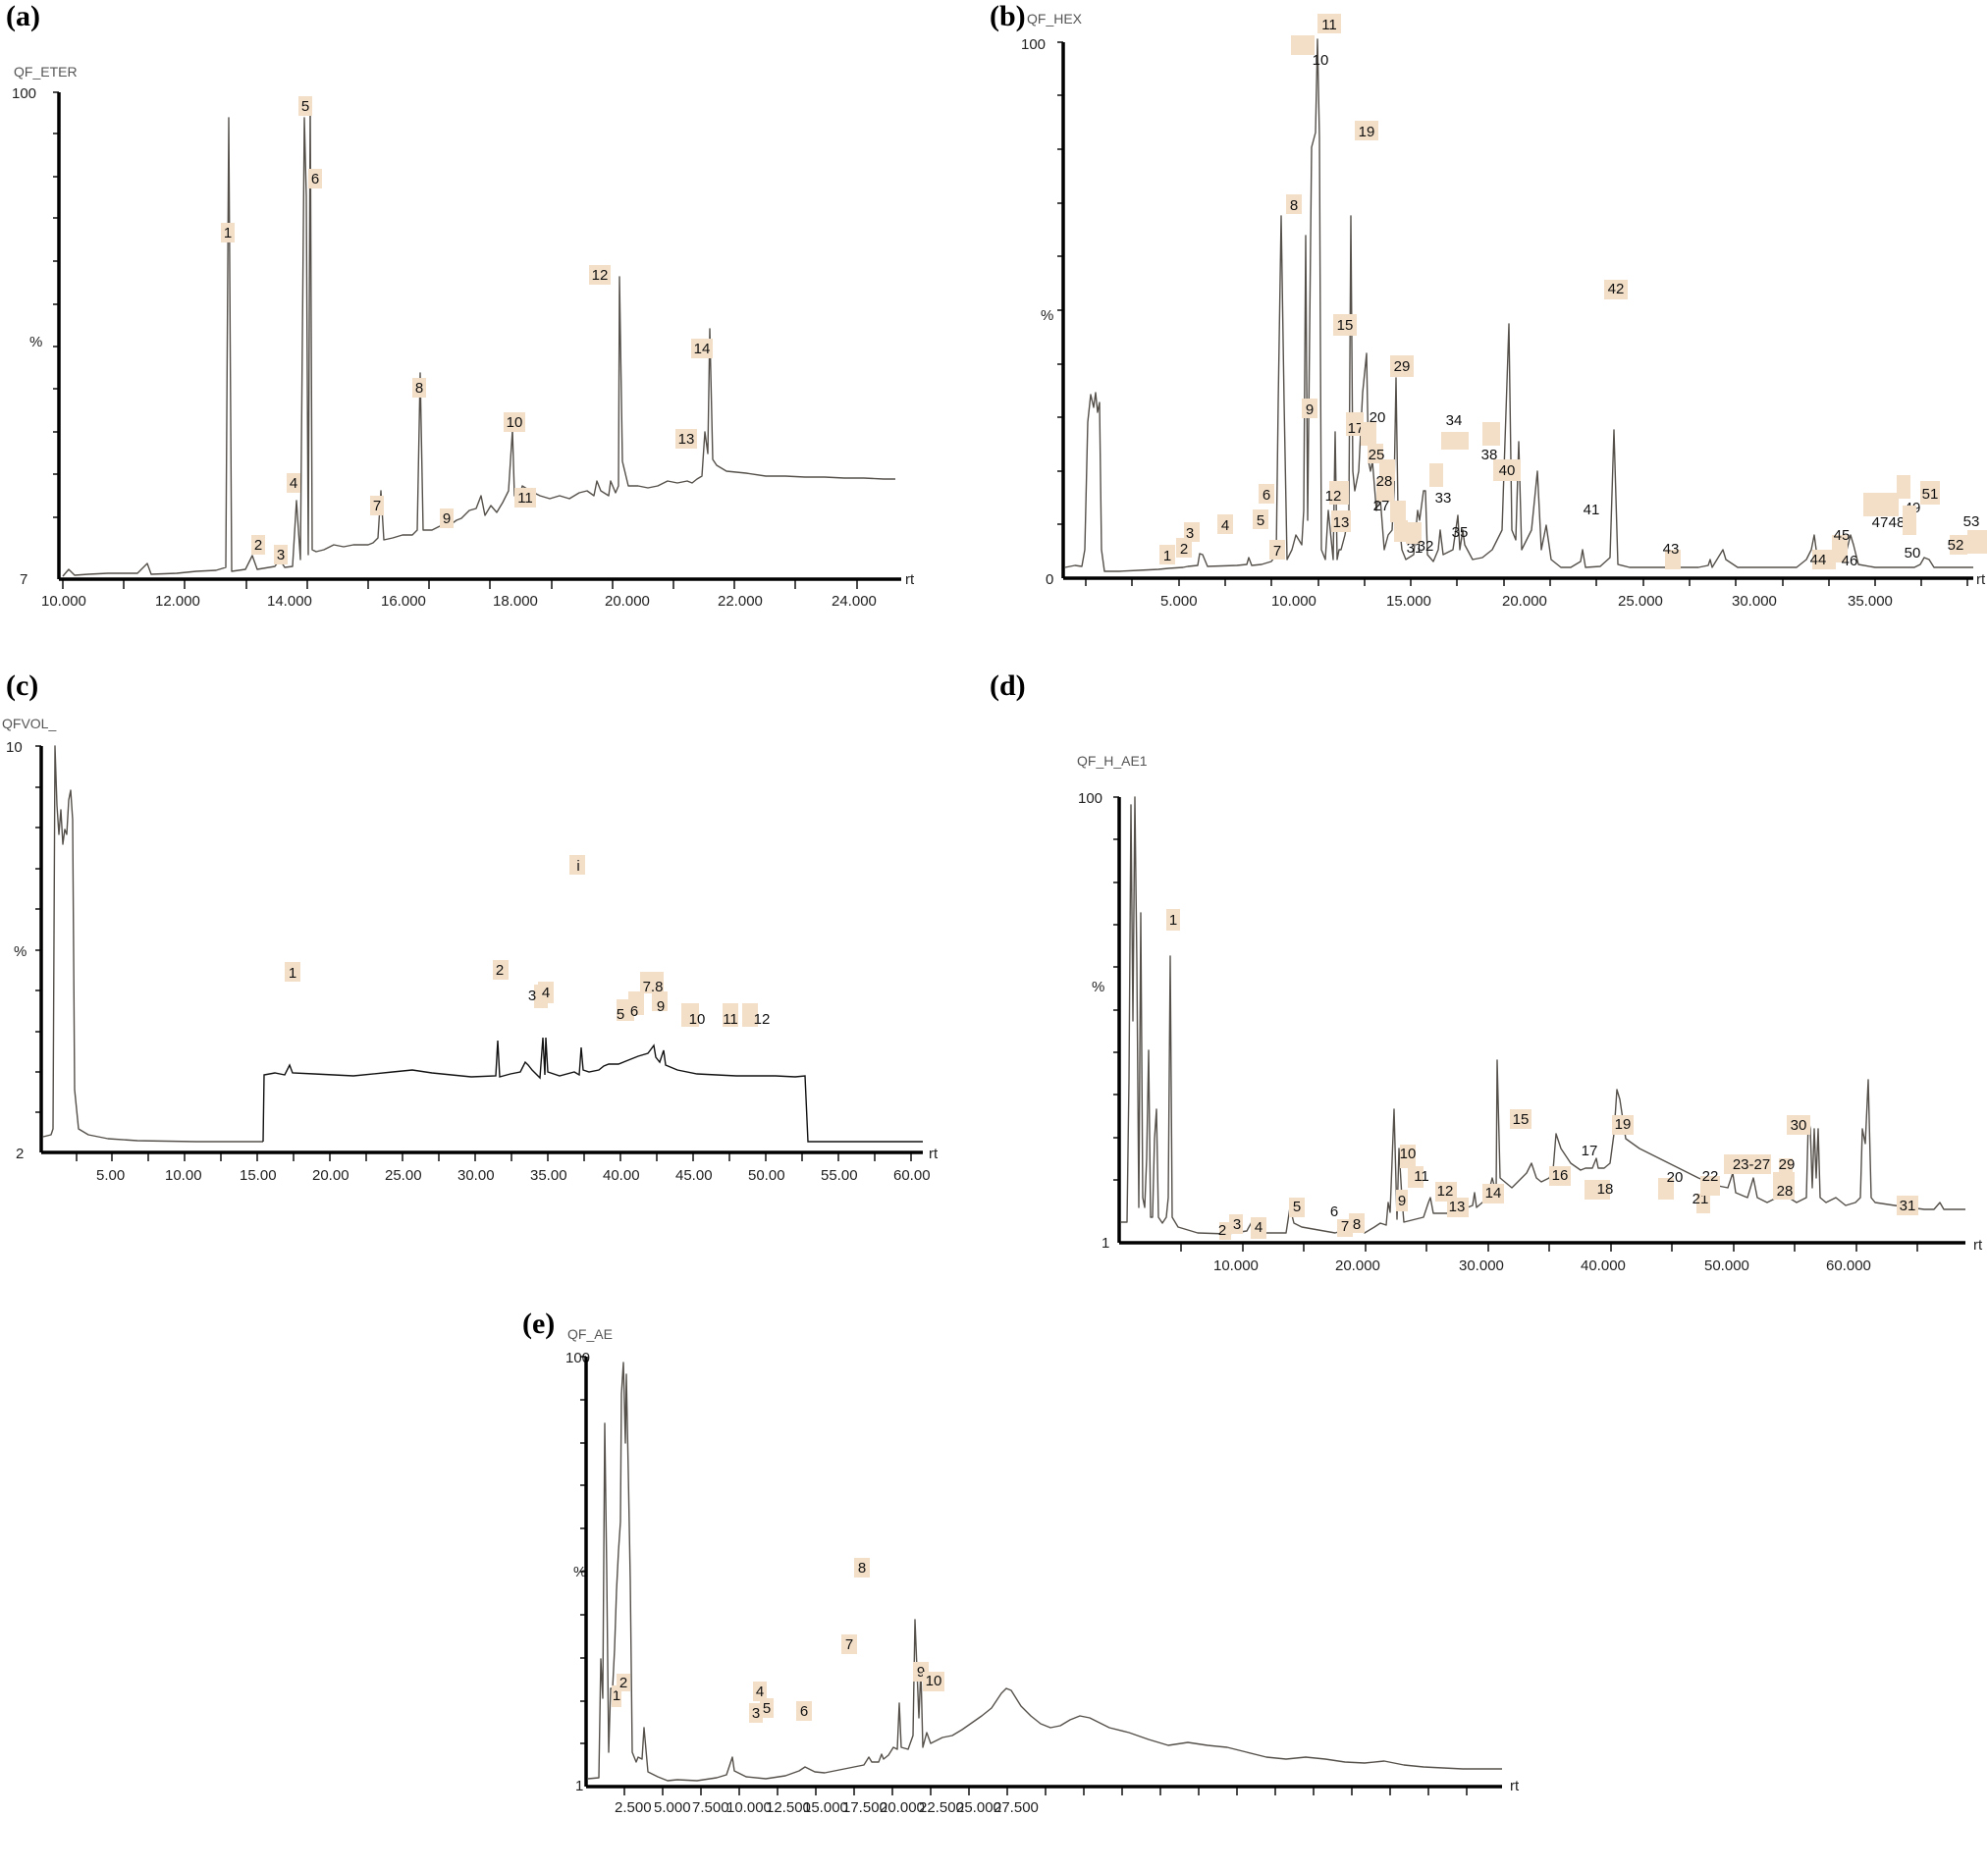 The width and height of the screenshot is (1988, 1871). What do you see at coordinates (1710, 1177) in the screenshot?
I see `svg-text: 22` at bounding box center [1710, 1177].